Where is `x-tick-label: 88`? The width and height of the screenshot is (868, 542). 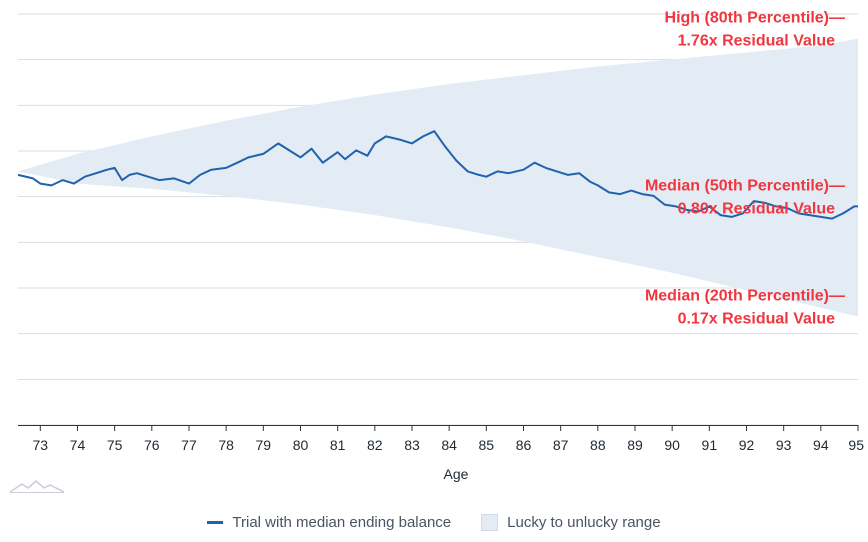 x-tick-label: 88 is located at coordinates (598, 445).